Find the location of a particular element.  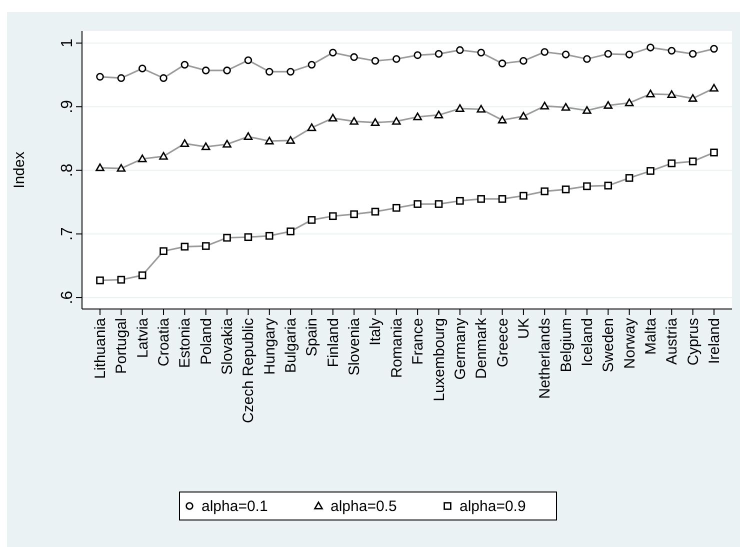

x-tick-label: Latvia is located at coordinates (143, 337).